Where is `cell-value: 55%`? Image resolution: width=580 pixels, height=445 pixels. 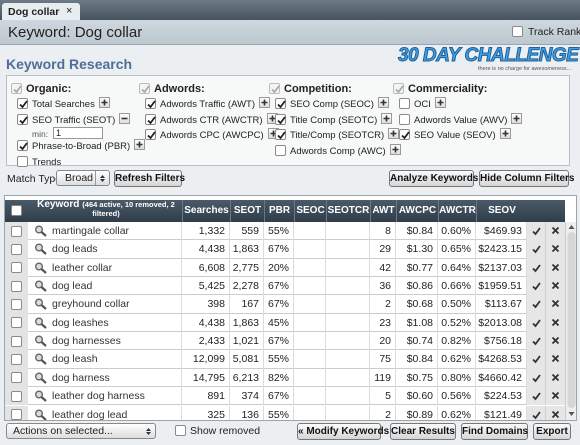
cell-value: 55% is located at coordinates (278, 231).